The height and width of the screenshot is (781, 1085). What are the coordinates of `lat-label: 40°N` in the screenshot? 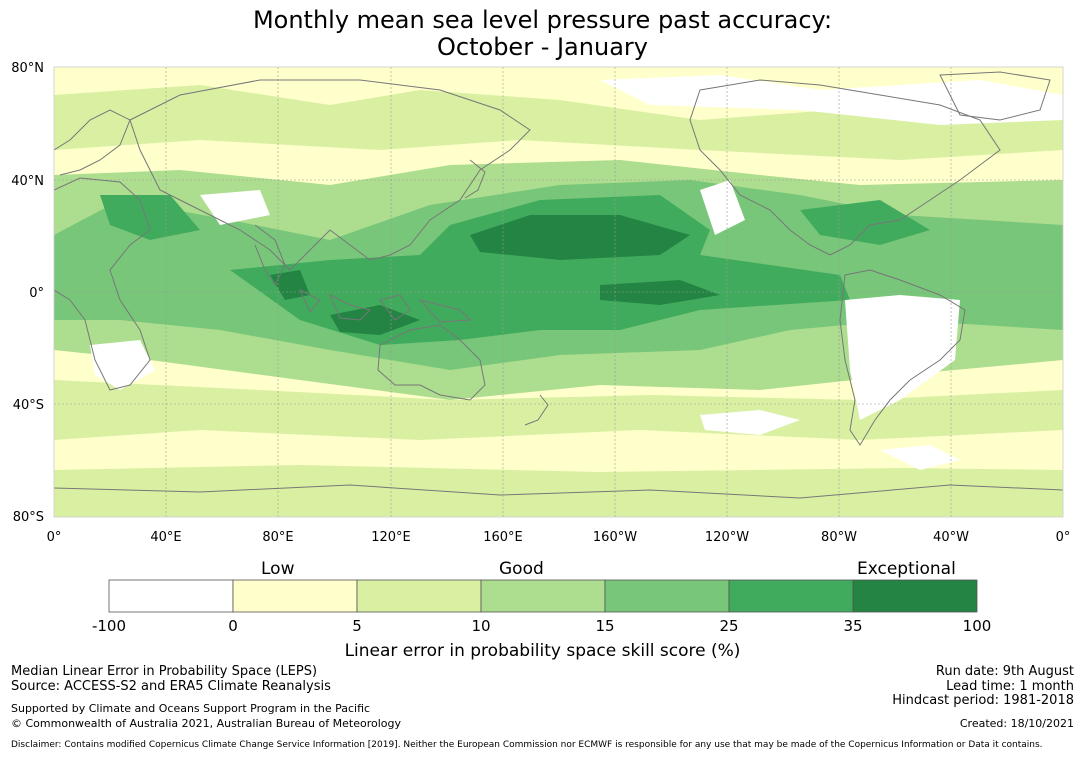 It's located at (27, 181).